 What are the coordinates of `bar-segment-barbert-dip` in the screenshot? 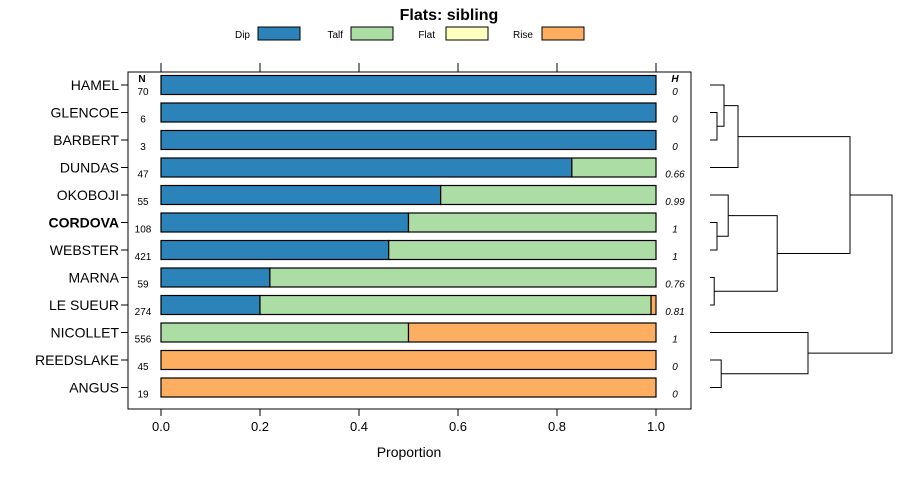 It's located at (408, 140).